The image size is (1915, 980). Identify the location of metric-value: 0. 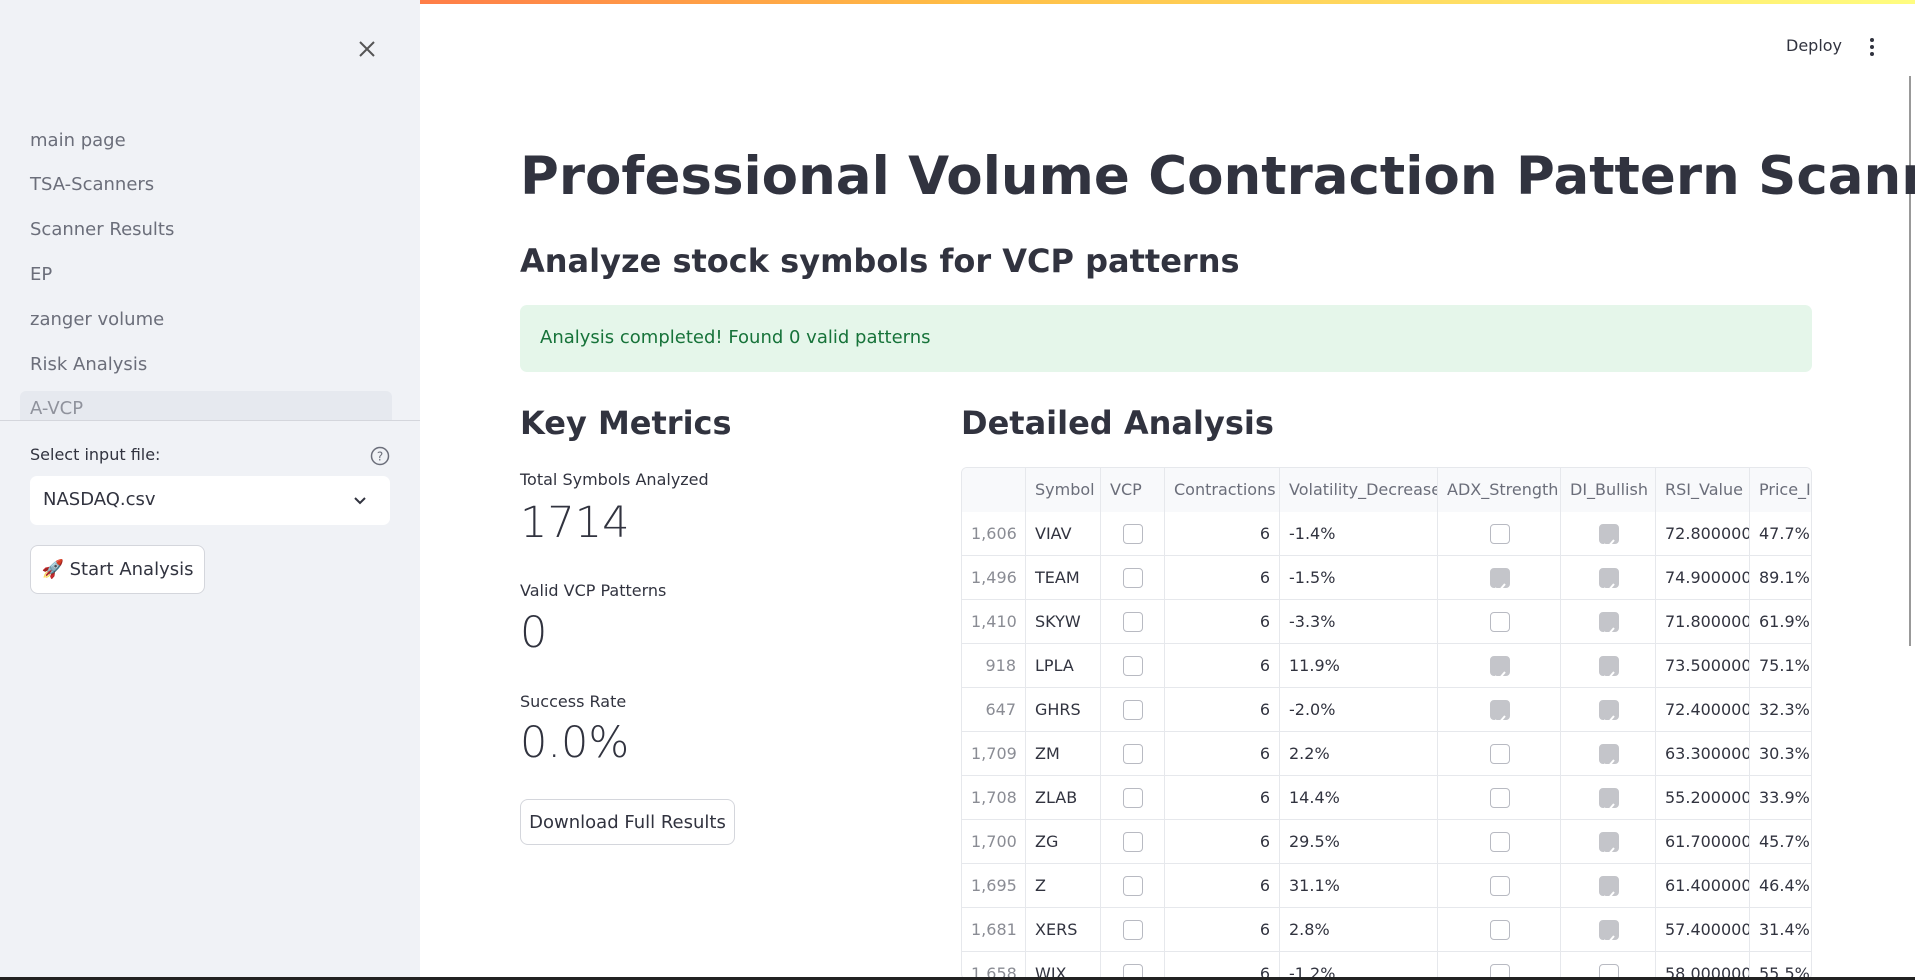
(534, 633).